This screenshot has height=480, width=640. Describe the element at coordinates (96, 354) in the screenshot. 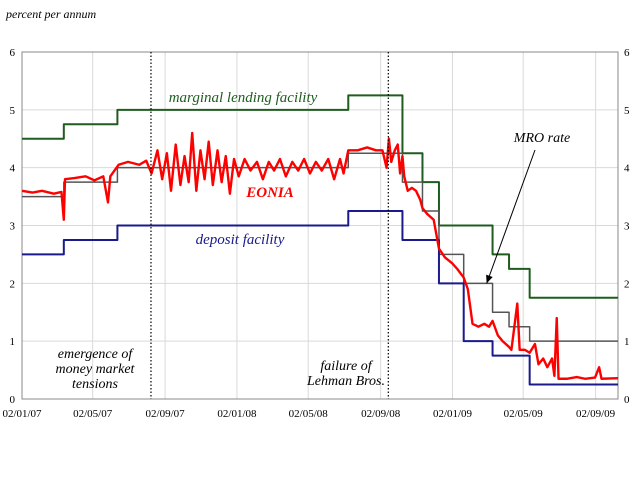

I see `event-label-line: emergence of` at that location.